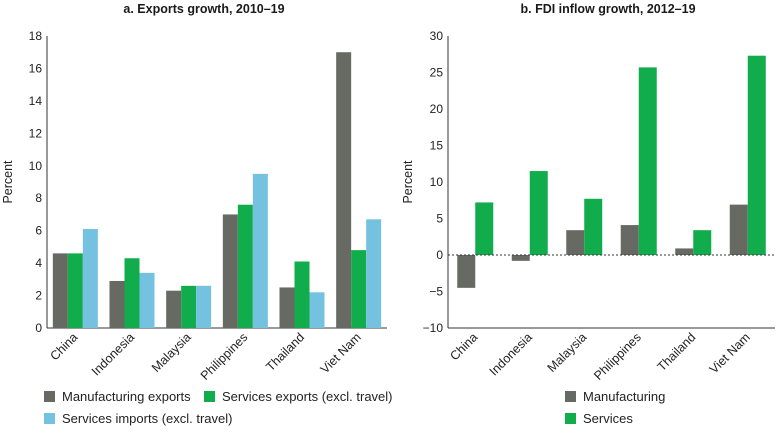 This screenshot has height=439, width=780. Describe the element at coordinates (203, 9) in the screenshot. I see `chart-title: a. Exports growth, 2010–19` at that location.